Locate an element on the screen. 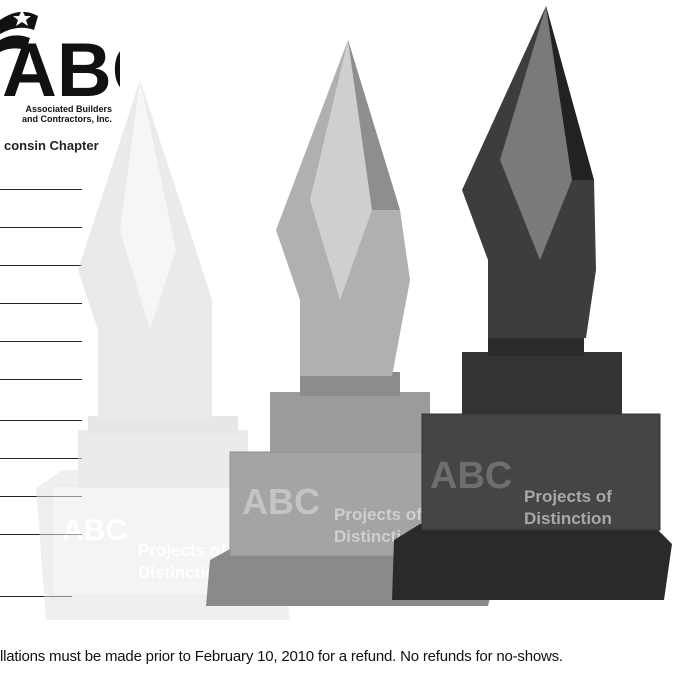  award-dark-line2: Distinction is located at coordinates (568, 518).